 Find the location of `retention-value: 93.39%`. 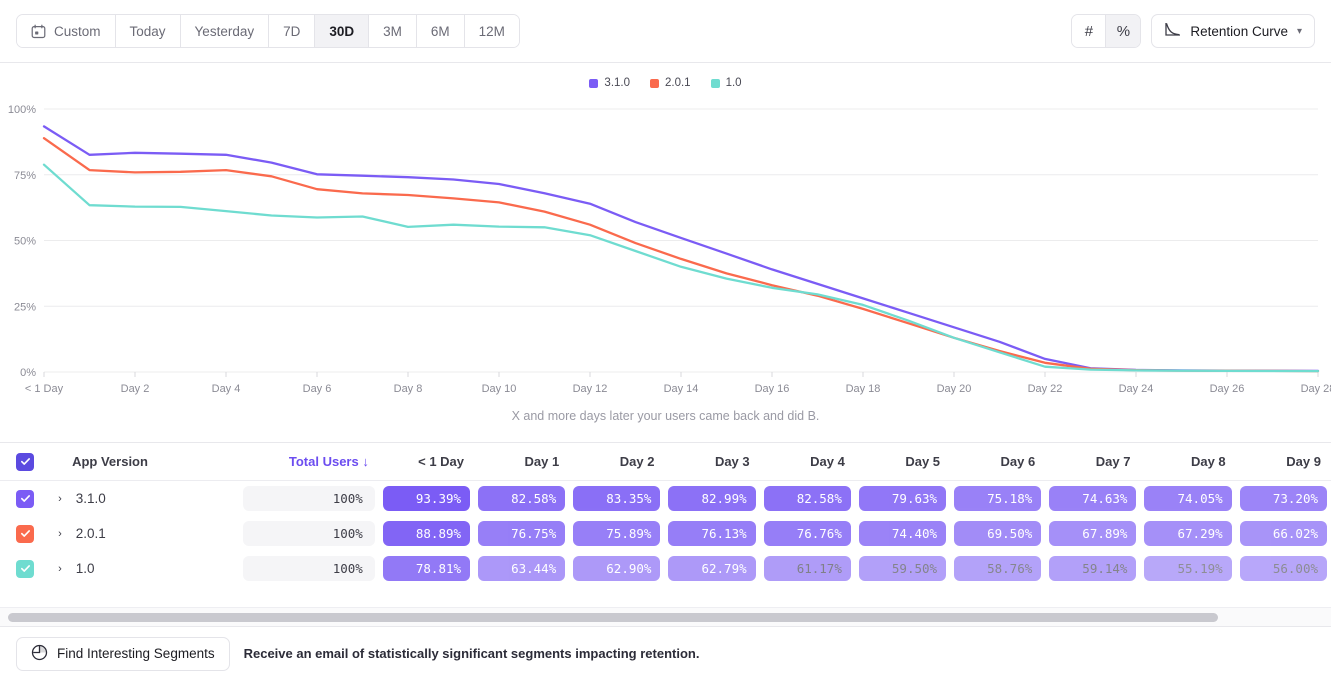

retention-value: 93.39% is located at coordinates (426, 498).